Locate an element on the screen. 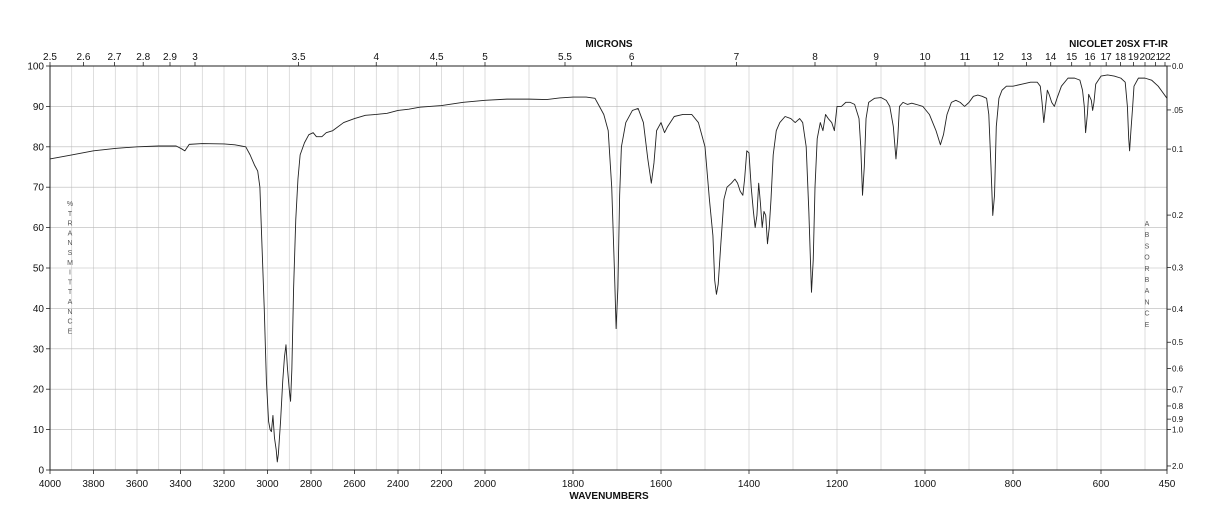 This screenshot has width=1218, height=528. y-tick-label: 30 is located at coordinates (39, 349).